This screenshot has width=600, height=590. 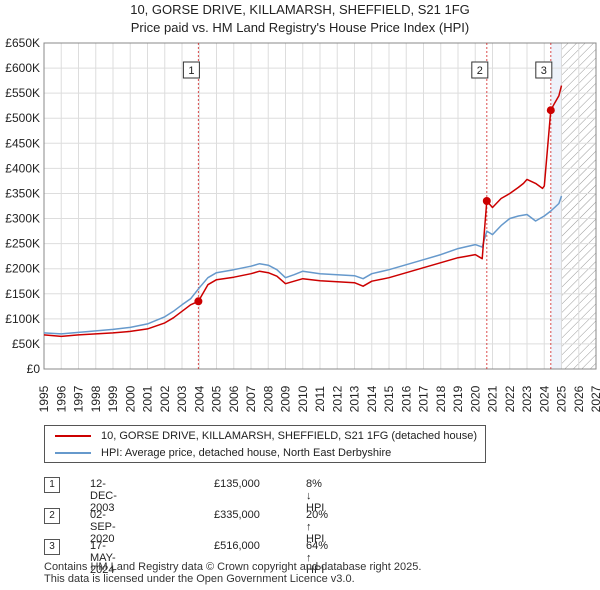 What do you see at coordinates (237, 484) in the screenshot?
I see `transaction-price: £135,000` at bounding box center [237, 484].